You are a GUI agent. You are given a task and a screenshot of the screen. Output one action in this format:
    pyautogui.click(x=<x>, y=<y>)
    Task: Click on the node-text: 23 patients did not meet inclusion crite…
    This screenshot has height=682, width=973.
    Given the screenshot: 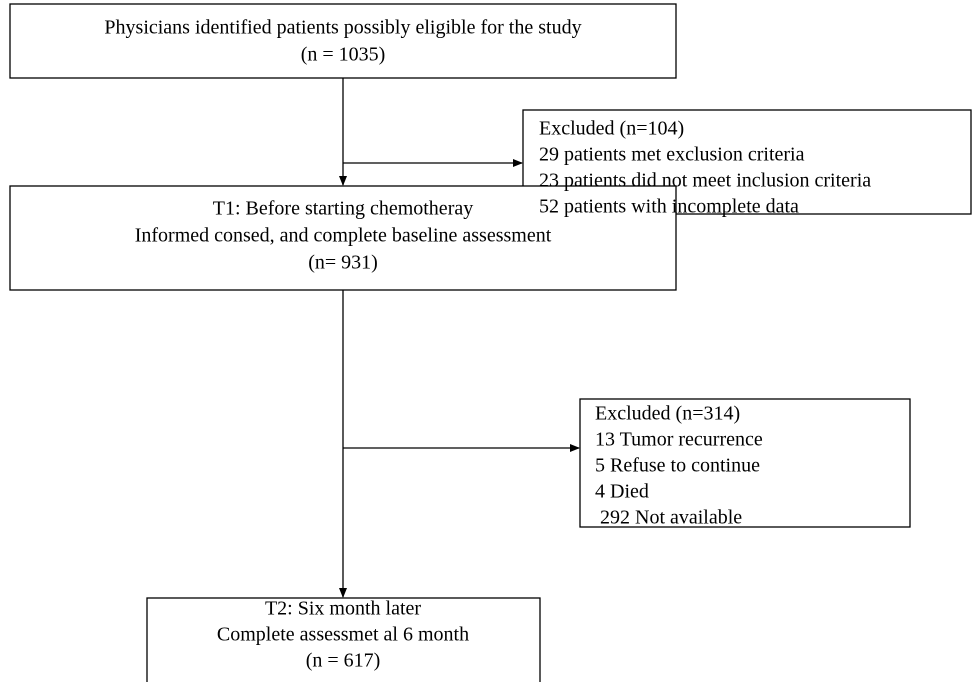 What is the action you would take?
    pyautogui.click(x=705, y=181)
    